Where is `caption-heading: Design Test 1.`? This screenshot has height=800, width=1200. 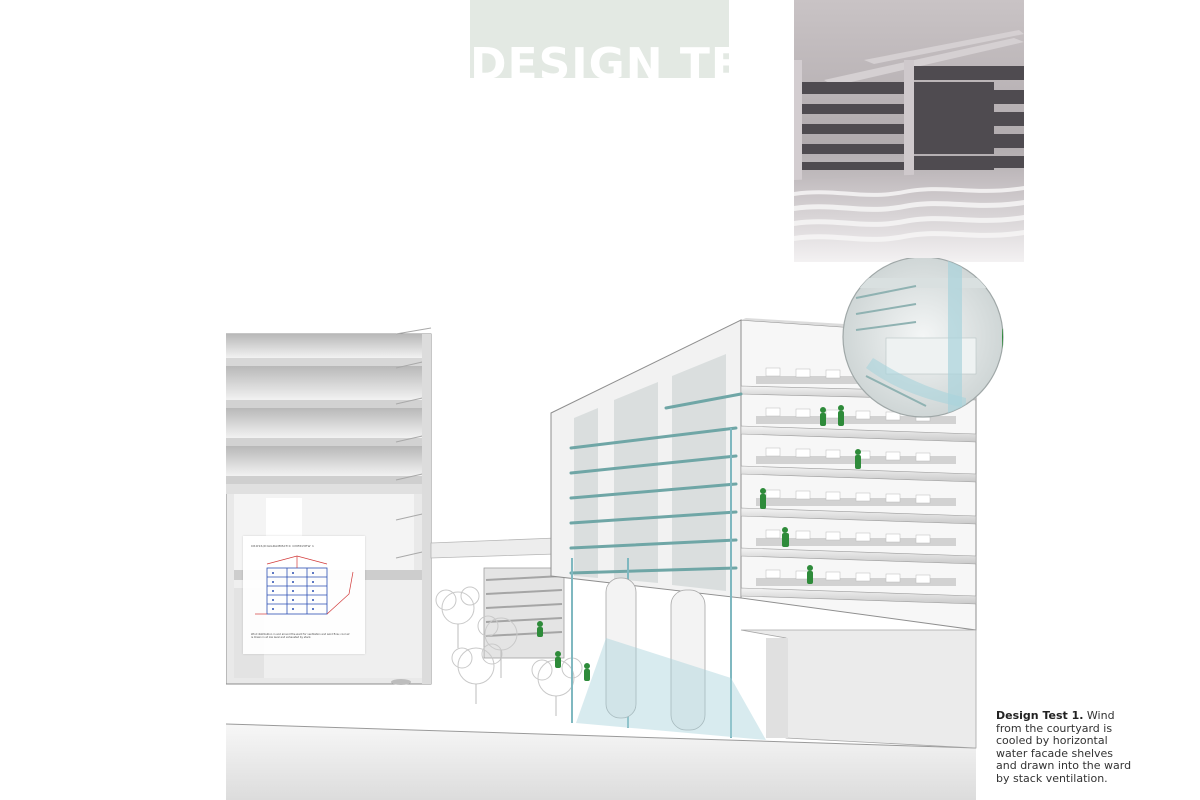 caption-heading: Design Test 1. is located at coordinates (1040, 715).